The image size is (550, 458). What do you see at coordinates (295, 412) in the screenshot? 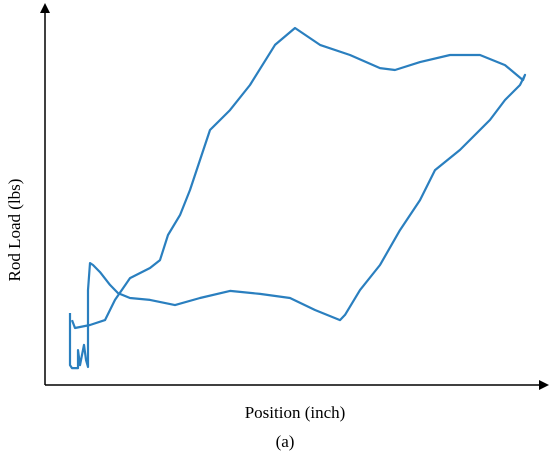
I see `x-axis-label: Position (inch)` at bounding box center [295, 412].